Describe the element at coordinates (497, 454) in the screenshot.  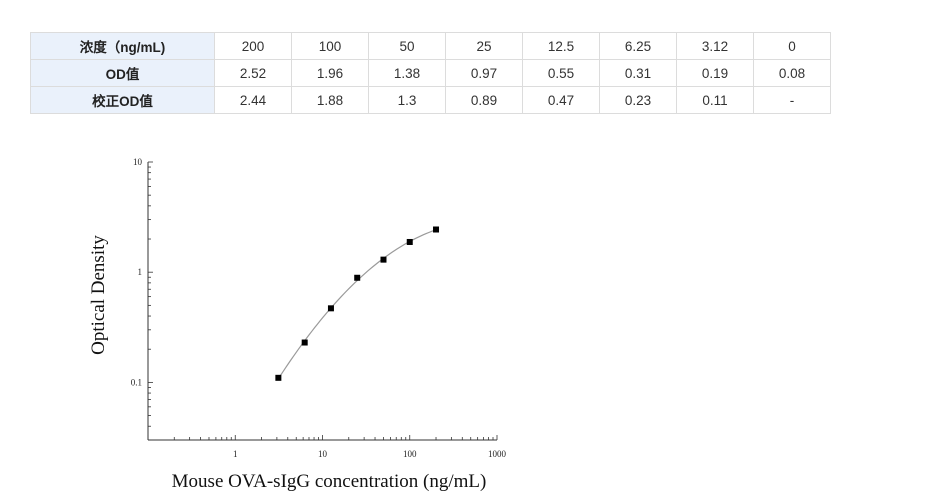
I see `x-tick-label: 1000` at that location.